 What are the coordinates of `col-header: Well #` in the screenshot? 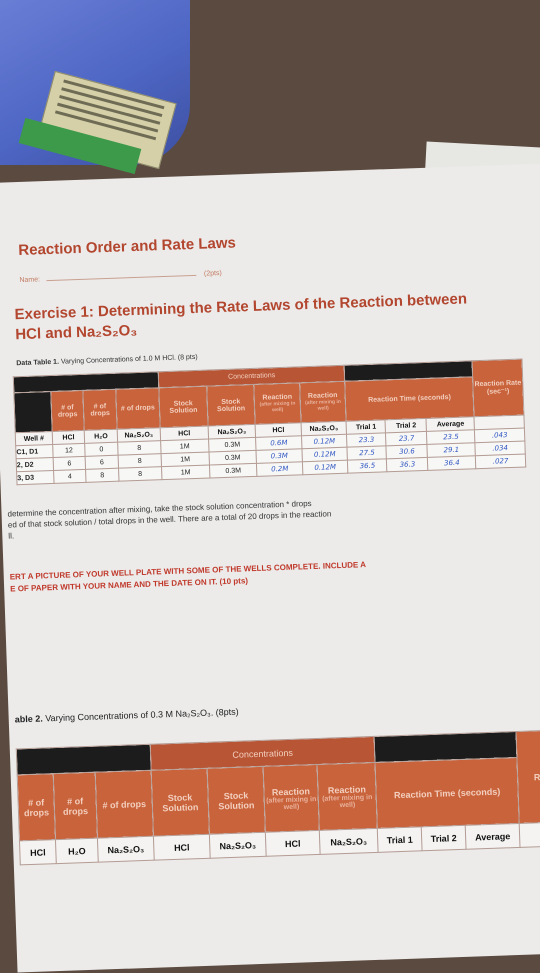 It's located at (34, 438).